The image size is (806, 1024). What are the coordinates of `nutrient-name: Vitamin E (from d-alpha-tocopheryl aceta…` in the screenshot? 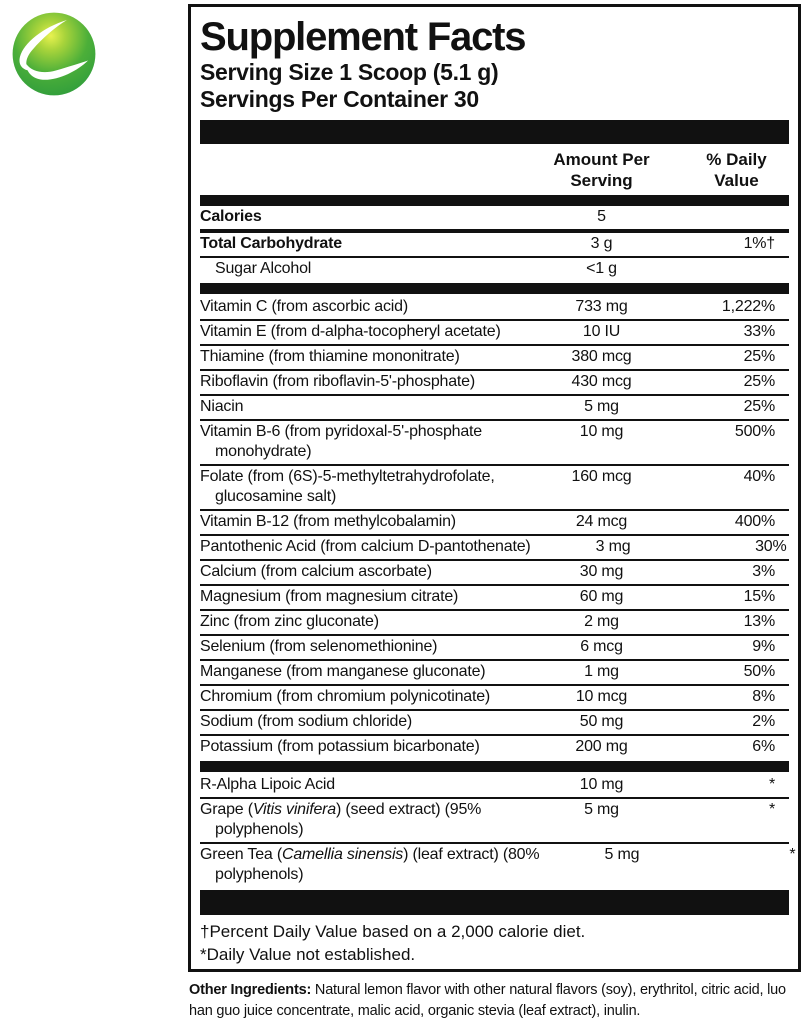 It's located at (350, 331).